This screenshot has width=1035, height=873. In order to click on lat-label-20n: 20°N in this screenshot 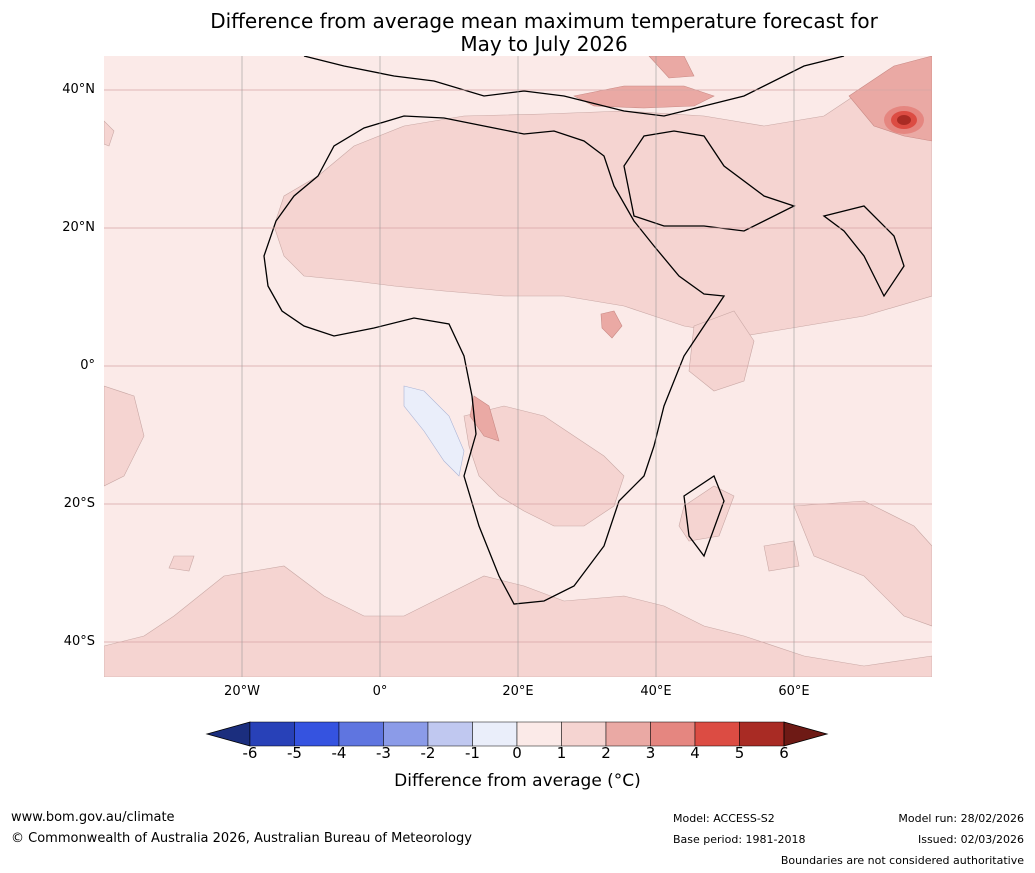, I will do `click(78, 227)`.